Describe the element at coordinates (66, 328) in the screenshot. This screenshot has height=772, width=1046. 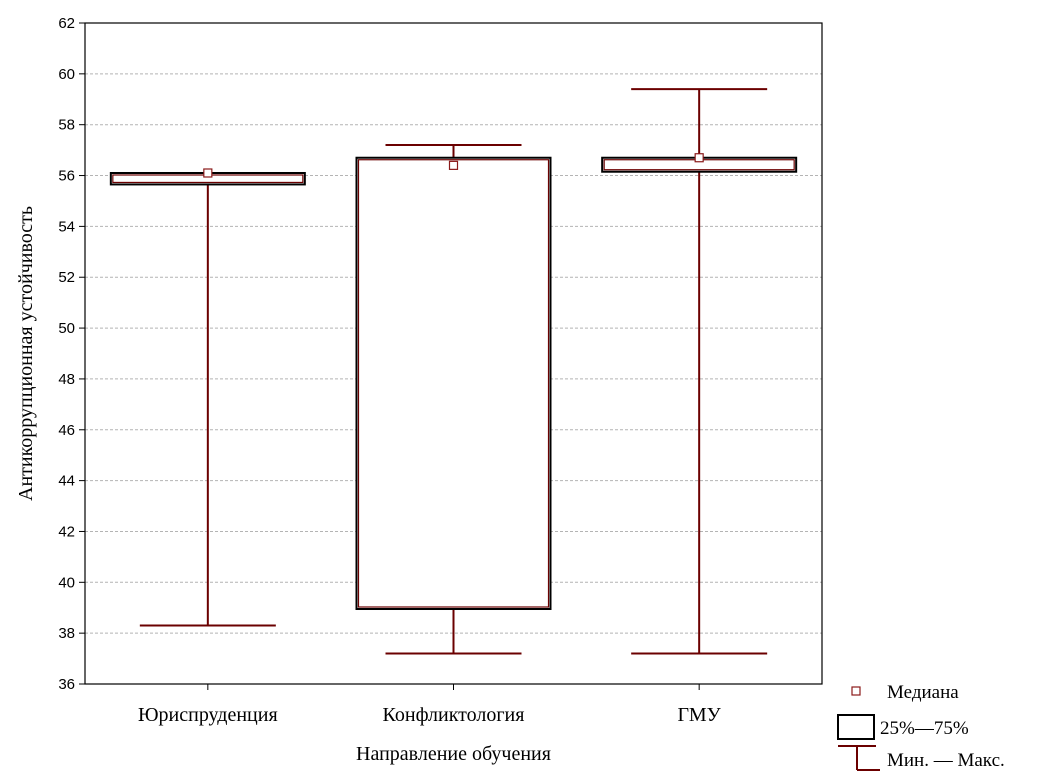
I see `y-tick-label: 50` at that location.